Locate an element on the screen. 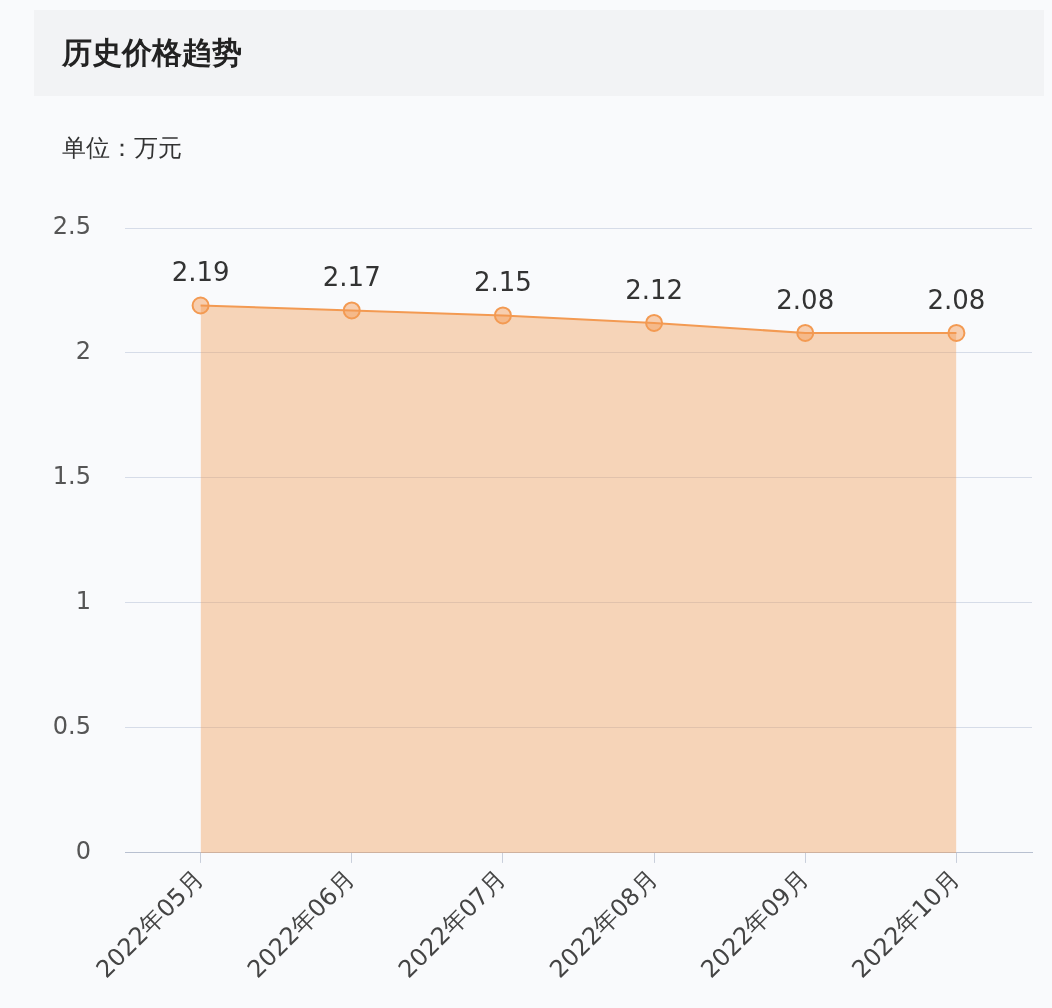 Image resolution: width=1052 pixels, height=1008 pixels. data-label: 2.12 is located at coordinates (654, 289).